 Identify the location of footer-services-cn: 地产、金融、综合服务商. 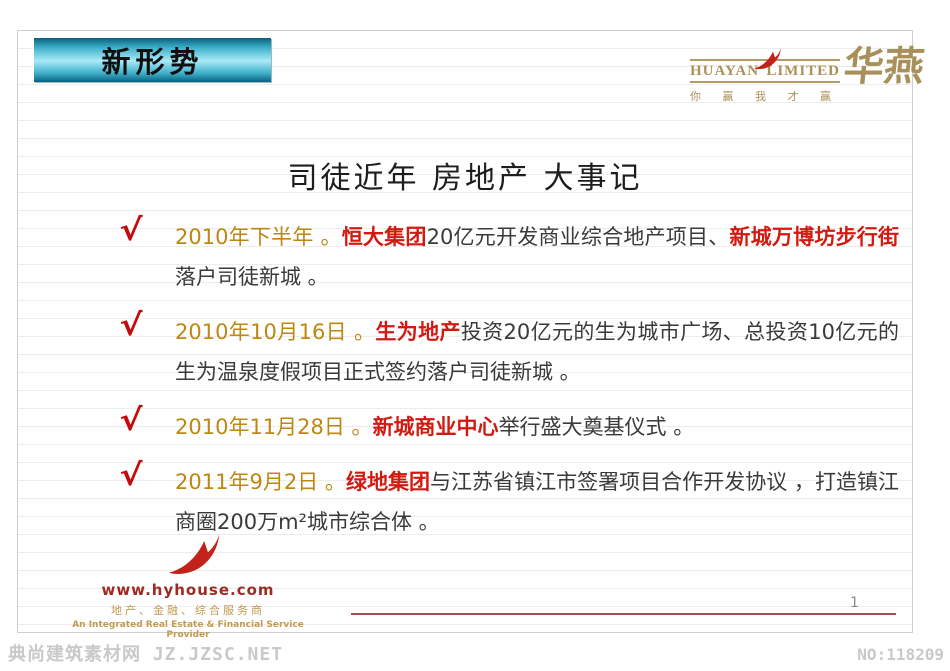
(188, 610).